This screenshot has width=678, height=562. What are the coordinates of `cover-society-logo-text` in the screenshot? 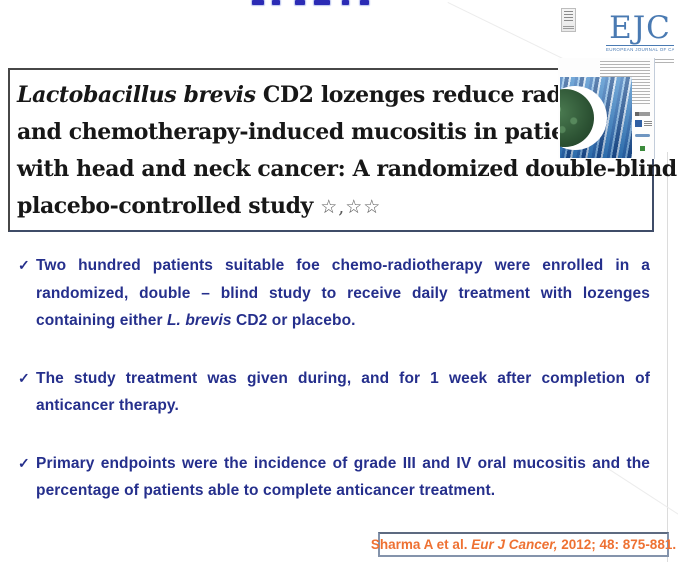 It's located at (648, 123).